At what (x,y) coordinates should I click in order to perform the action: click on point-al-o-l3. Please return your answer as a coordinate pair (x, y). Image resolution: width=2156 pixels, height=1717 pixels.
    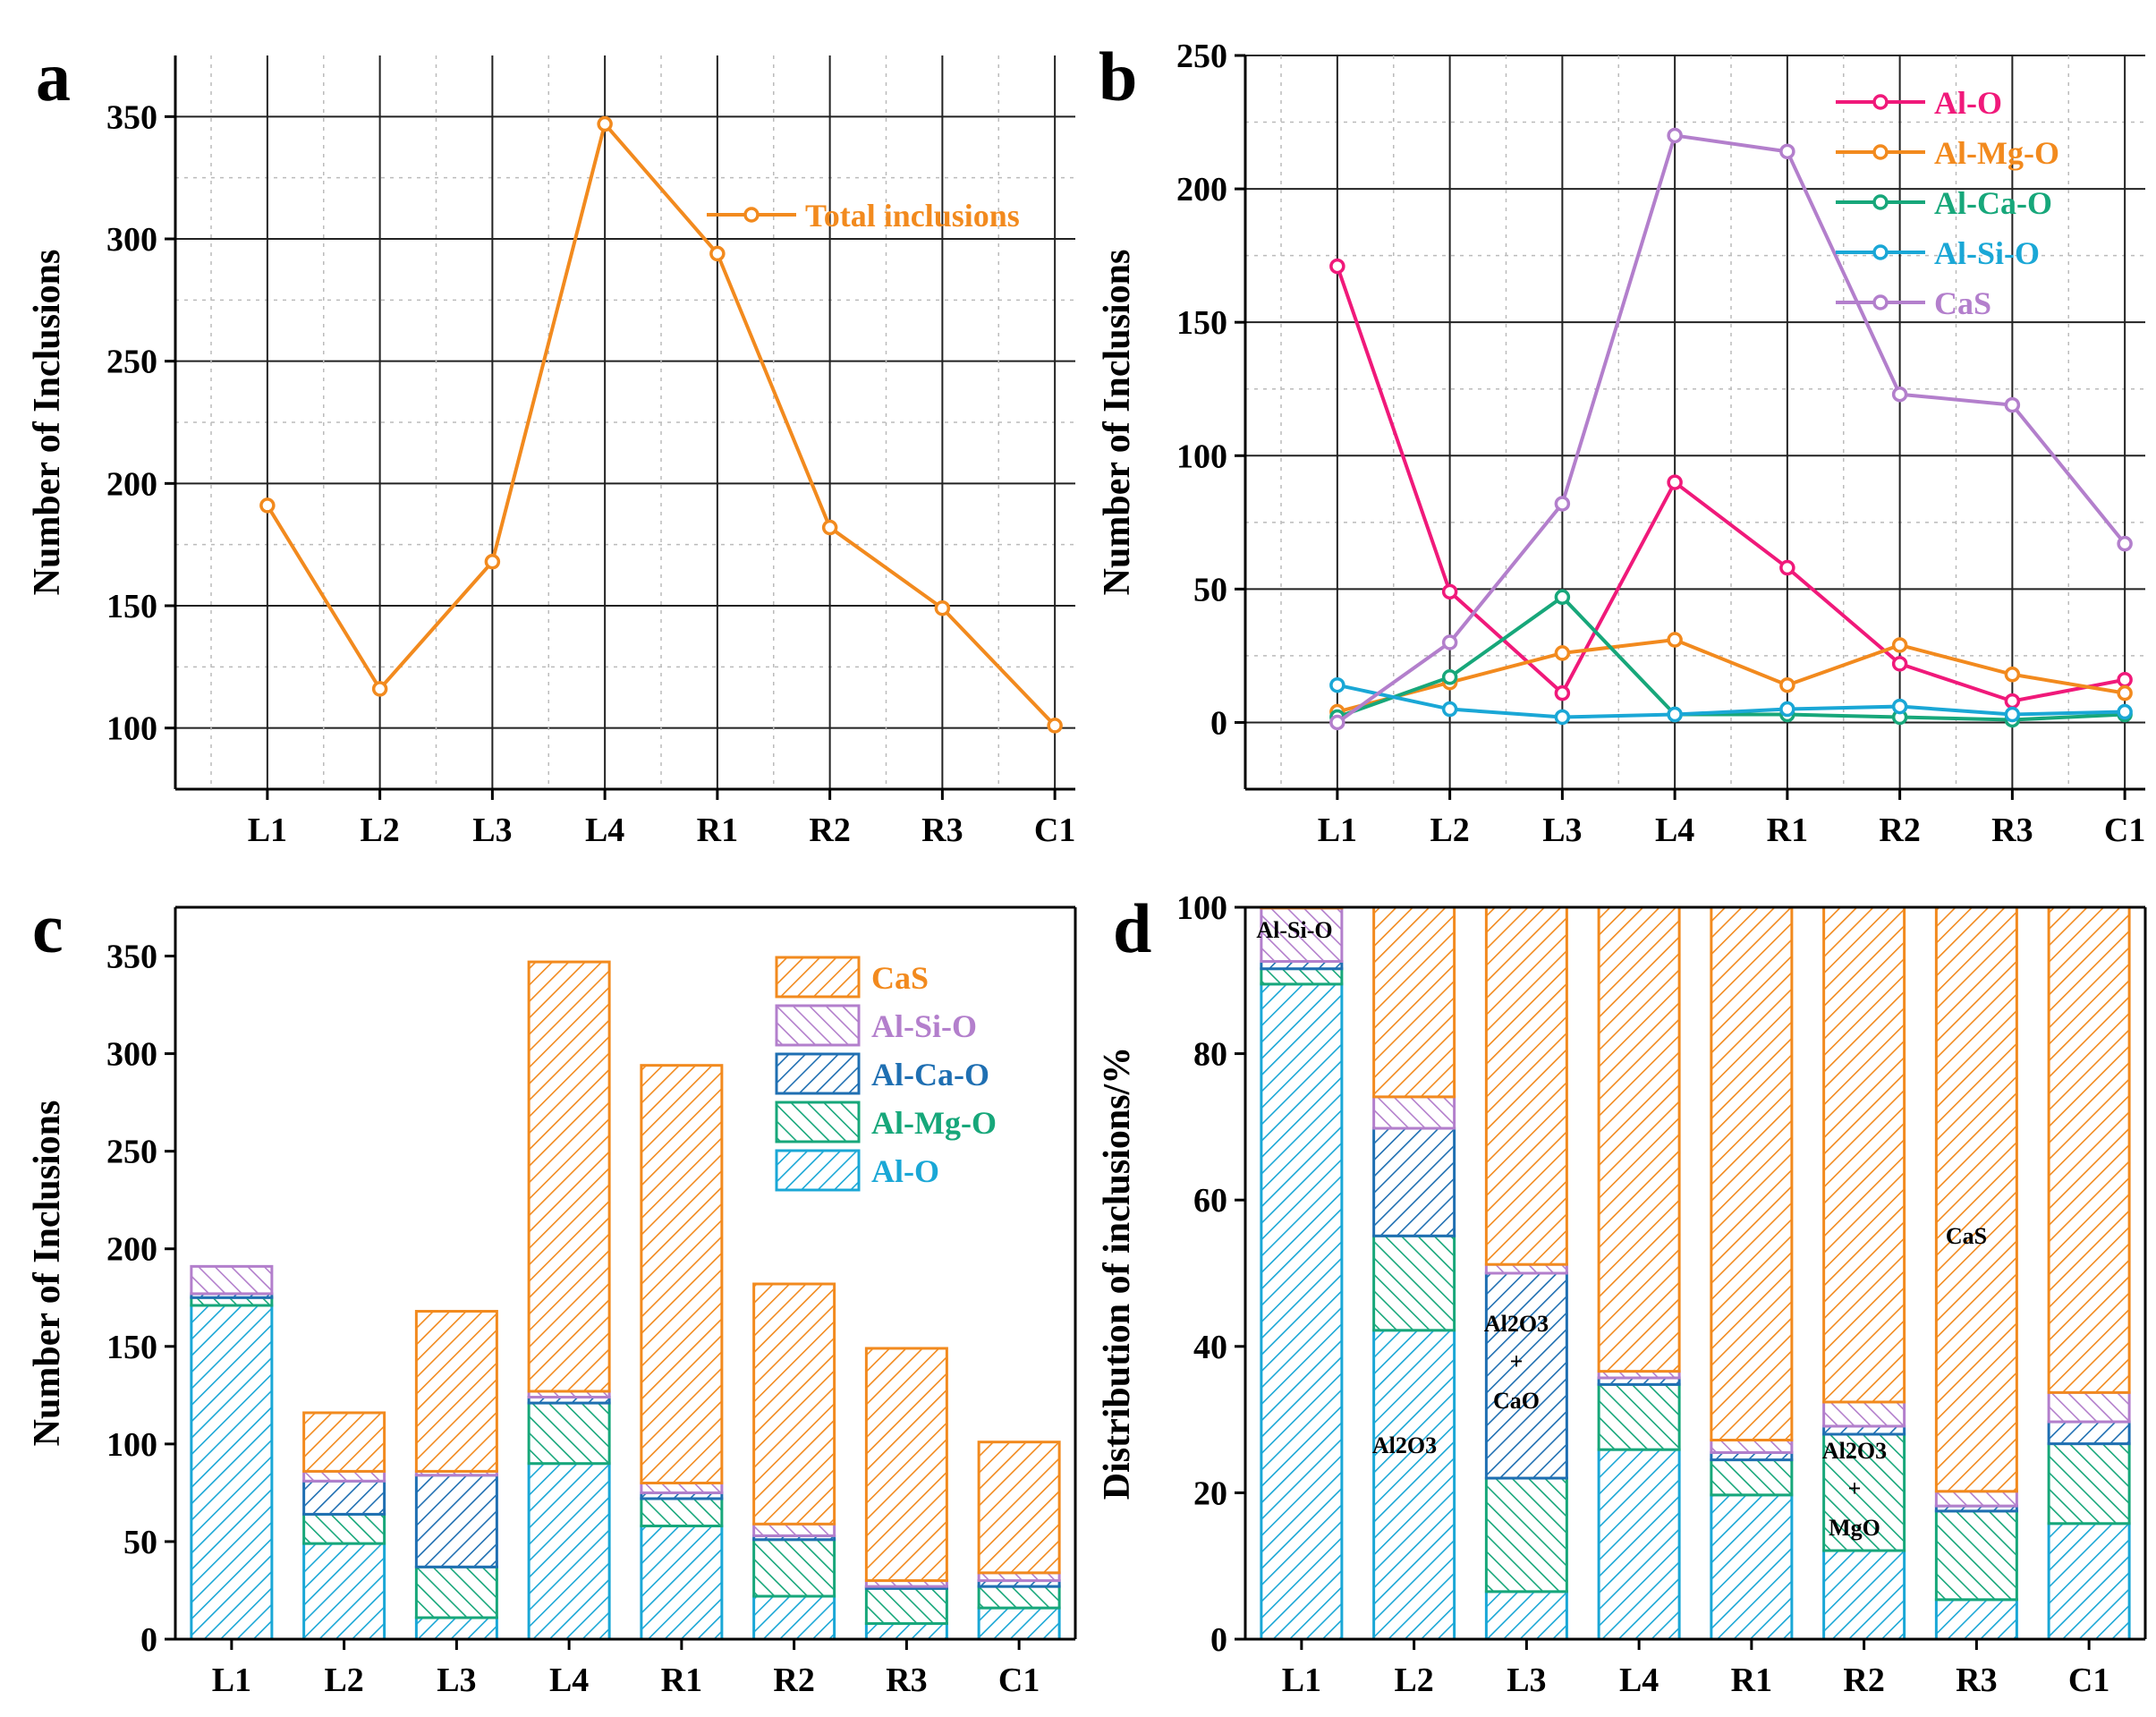
    Looking at the image, I should click on (1562, 692).